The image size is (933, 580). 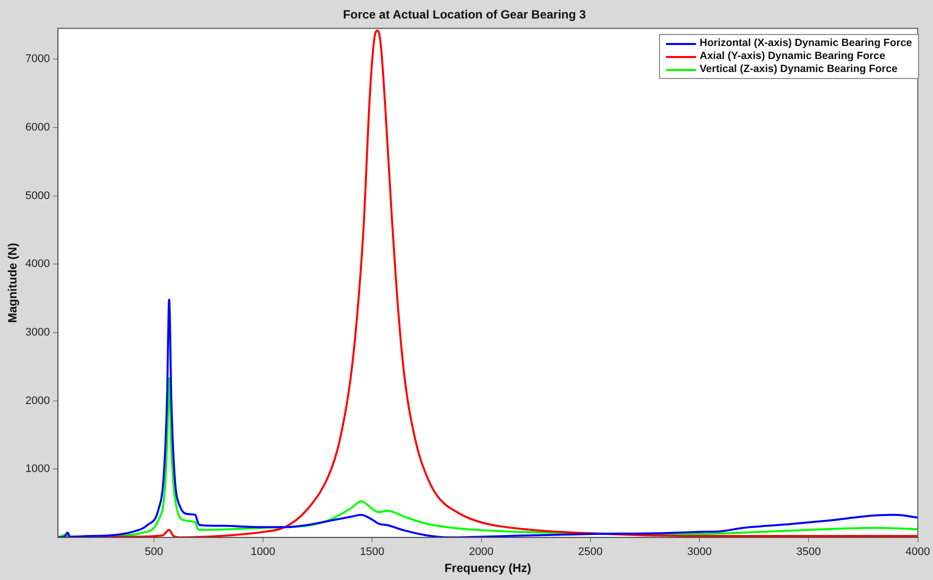 What do you see at coordinates (154, 552) in the screenshot?
I see `x-tick-label: 500` at bounding box center [154, 552].